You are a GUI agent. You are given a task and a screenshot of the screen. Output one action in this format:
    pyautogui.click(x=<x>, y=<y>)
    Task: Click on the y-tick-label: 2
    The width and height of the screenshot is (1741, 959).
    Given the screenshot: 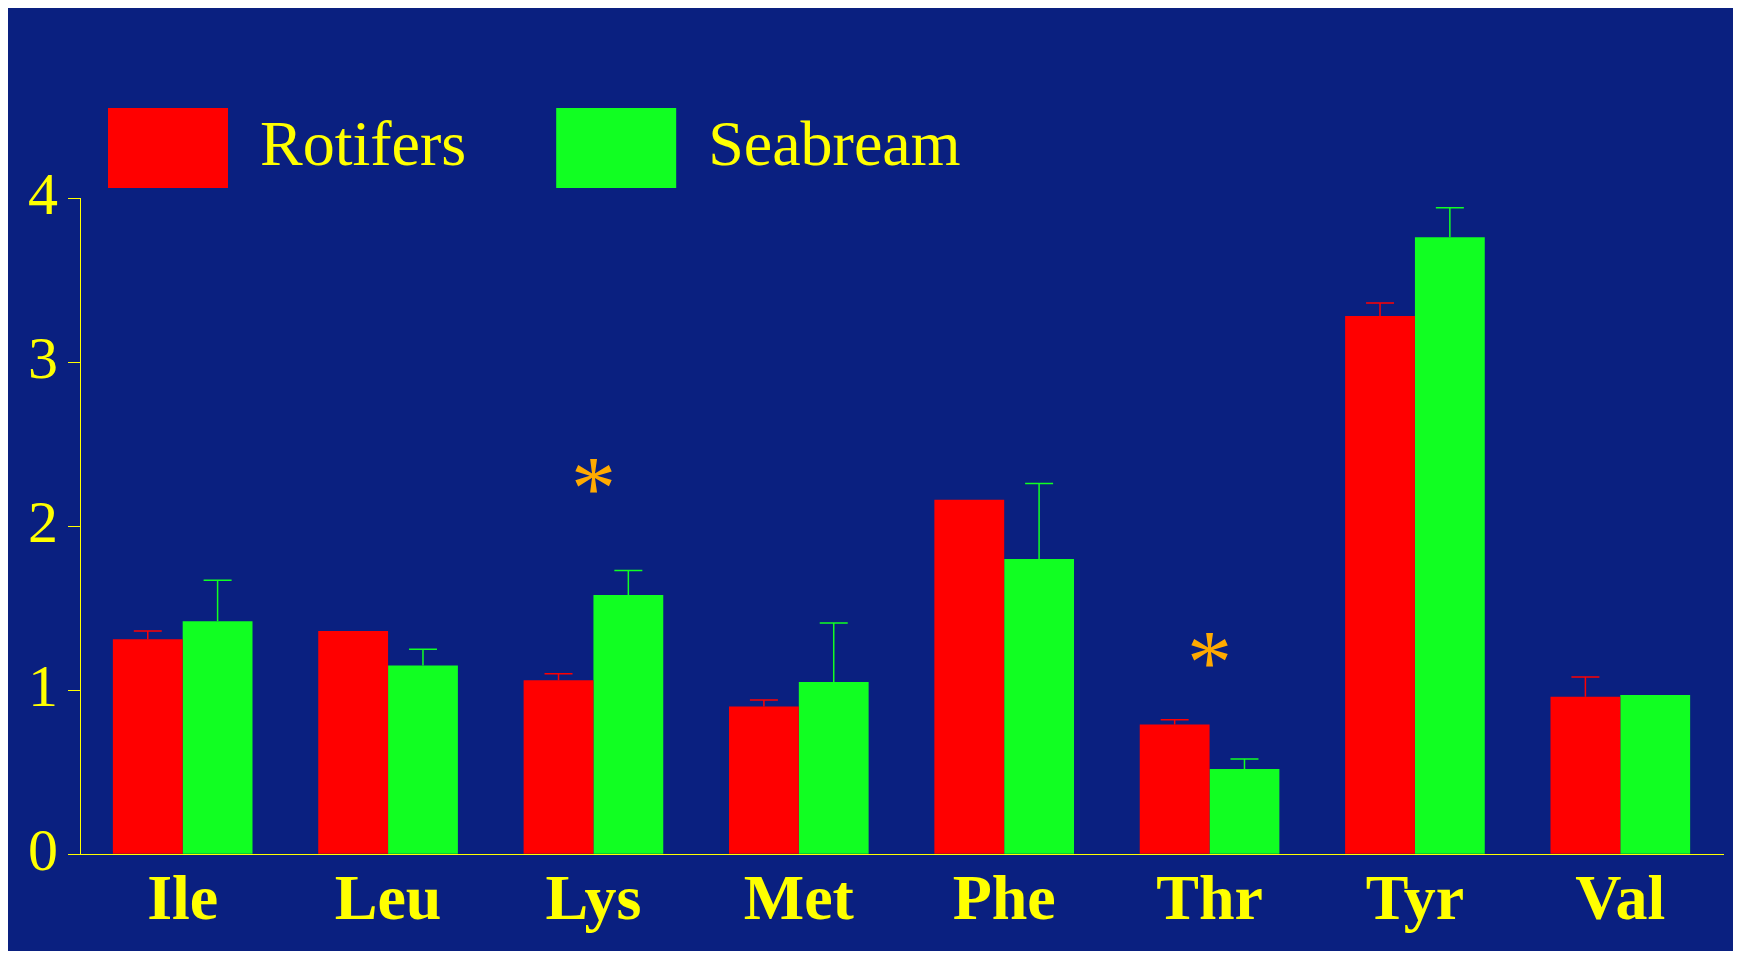 What is the action you would take?
    pyautogui.click(x=43, y=521)
    